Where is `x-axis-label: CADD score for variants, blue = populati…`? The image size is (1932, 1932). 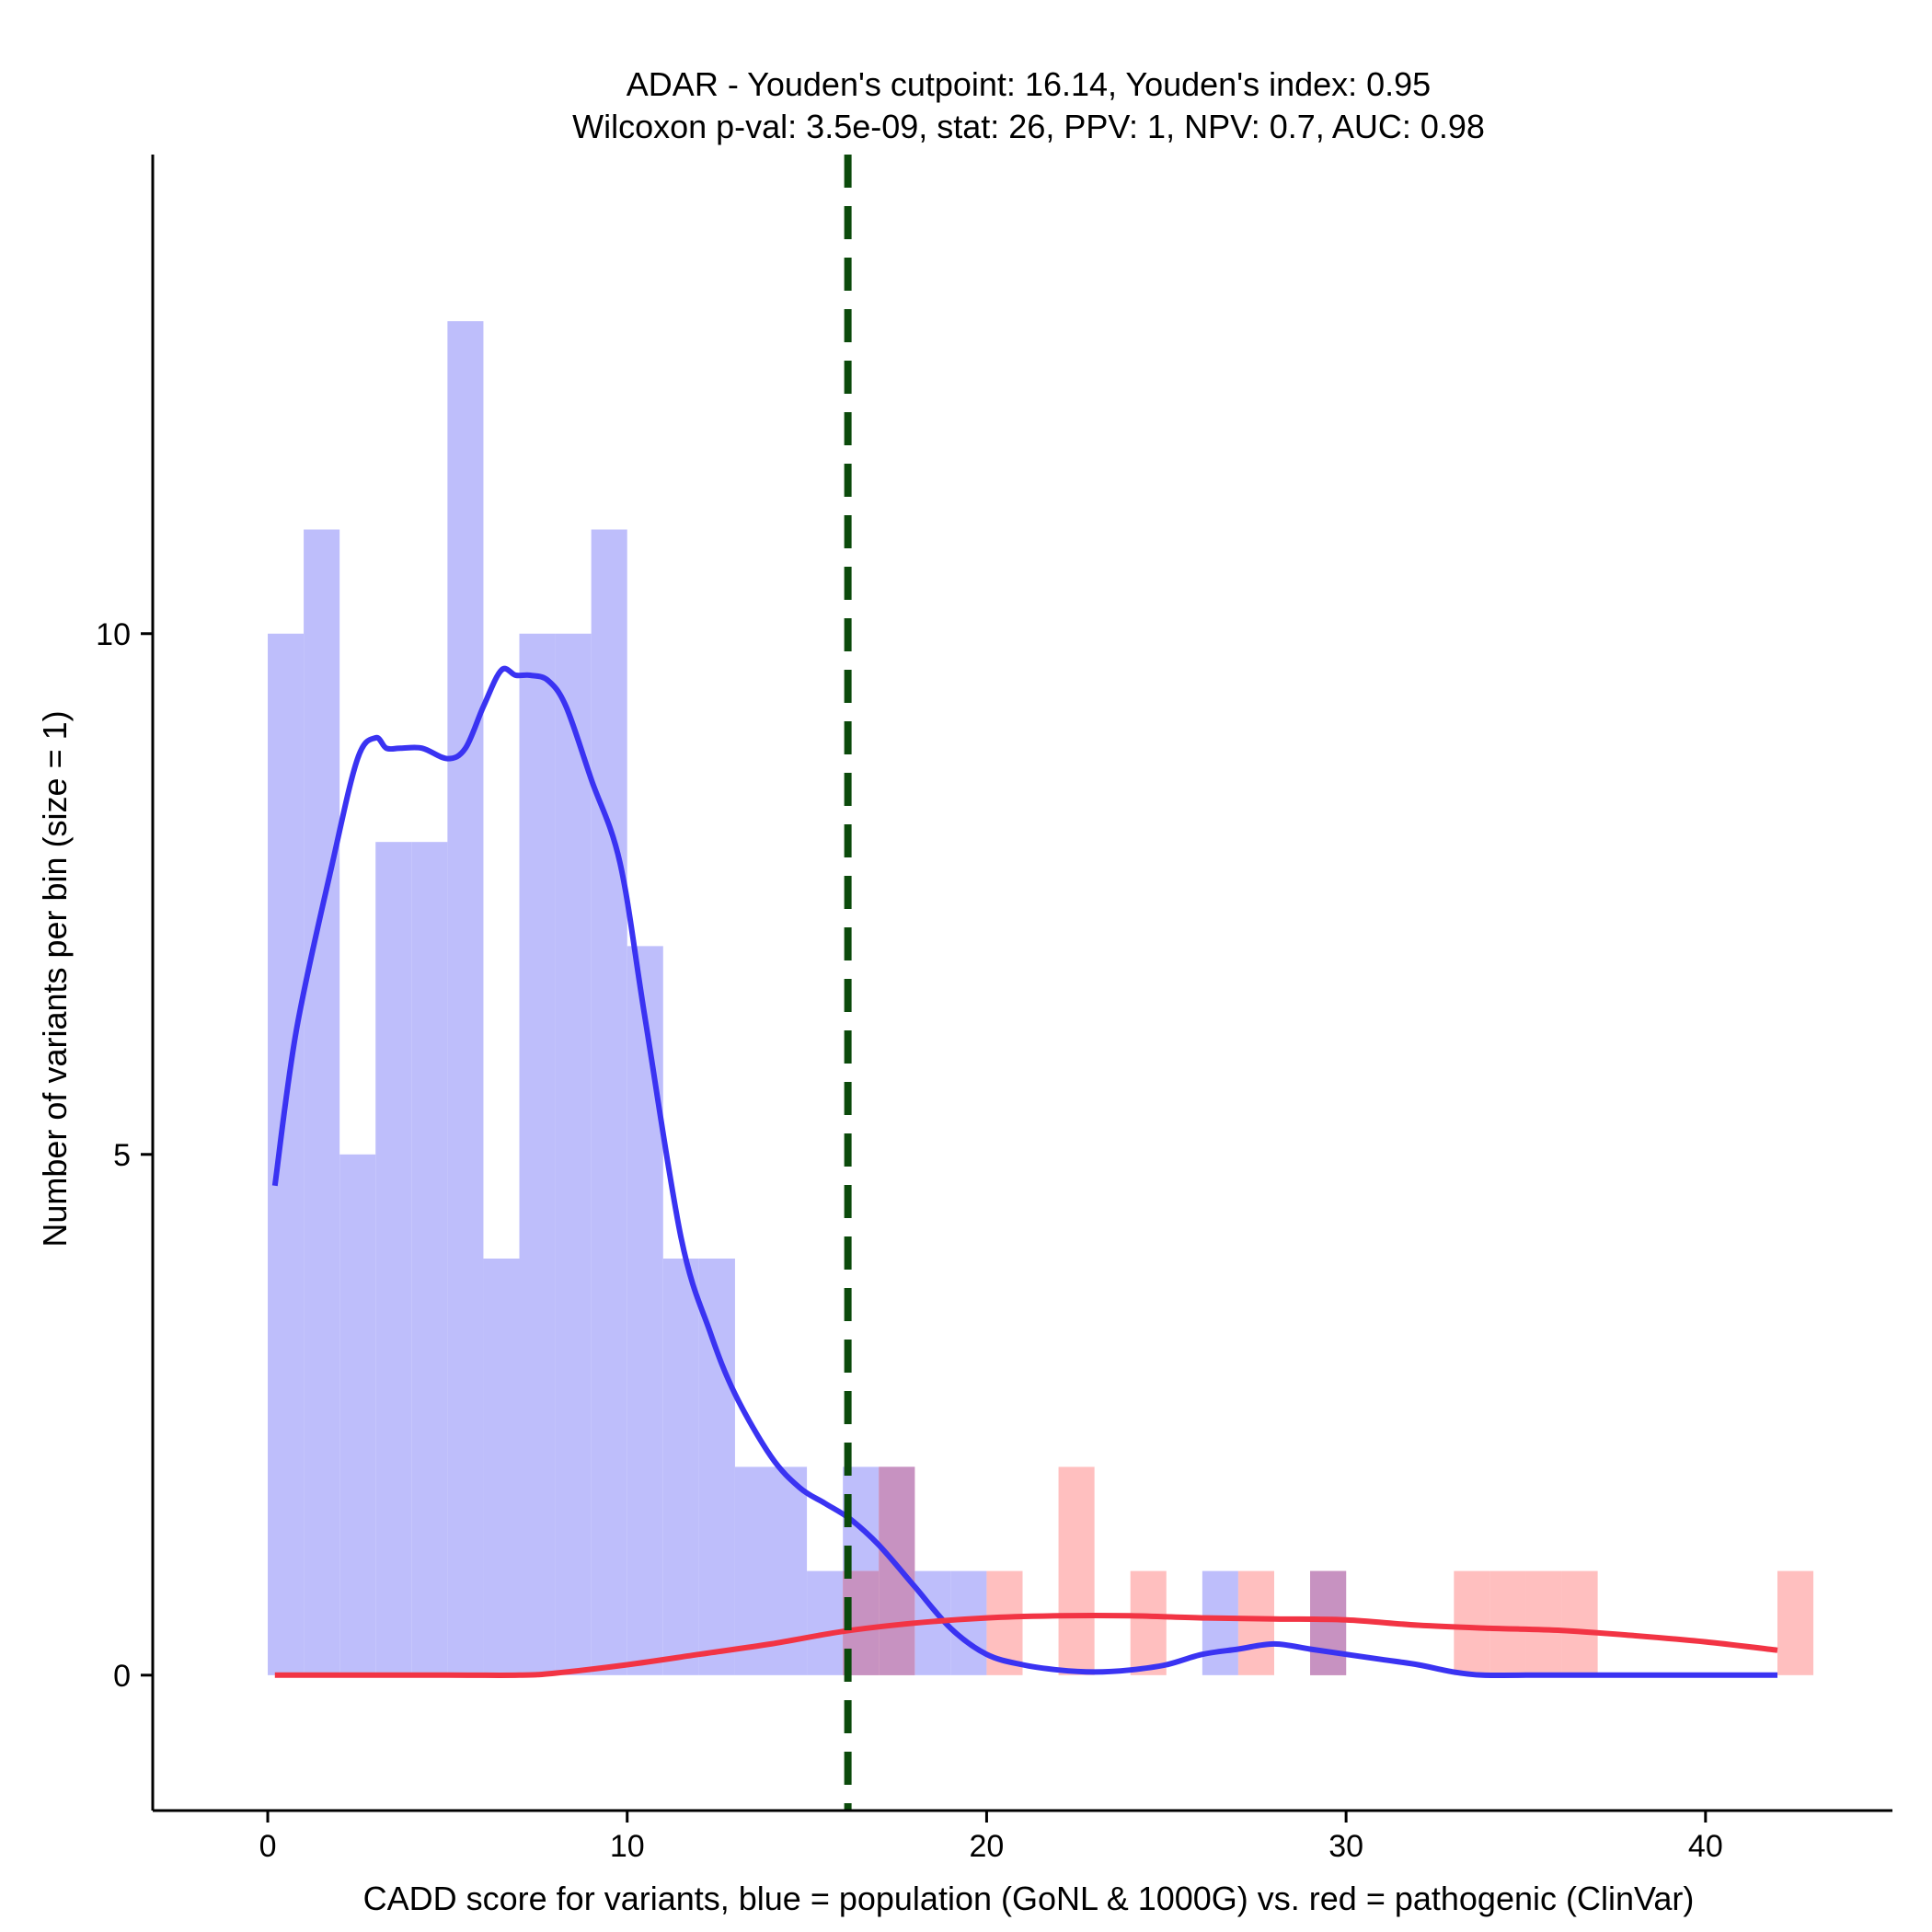 x-axis-label: CADD score for variants, blue = populati… is located at coordinates (1029, 1898).